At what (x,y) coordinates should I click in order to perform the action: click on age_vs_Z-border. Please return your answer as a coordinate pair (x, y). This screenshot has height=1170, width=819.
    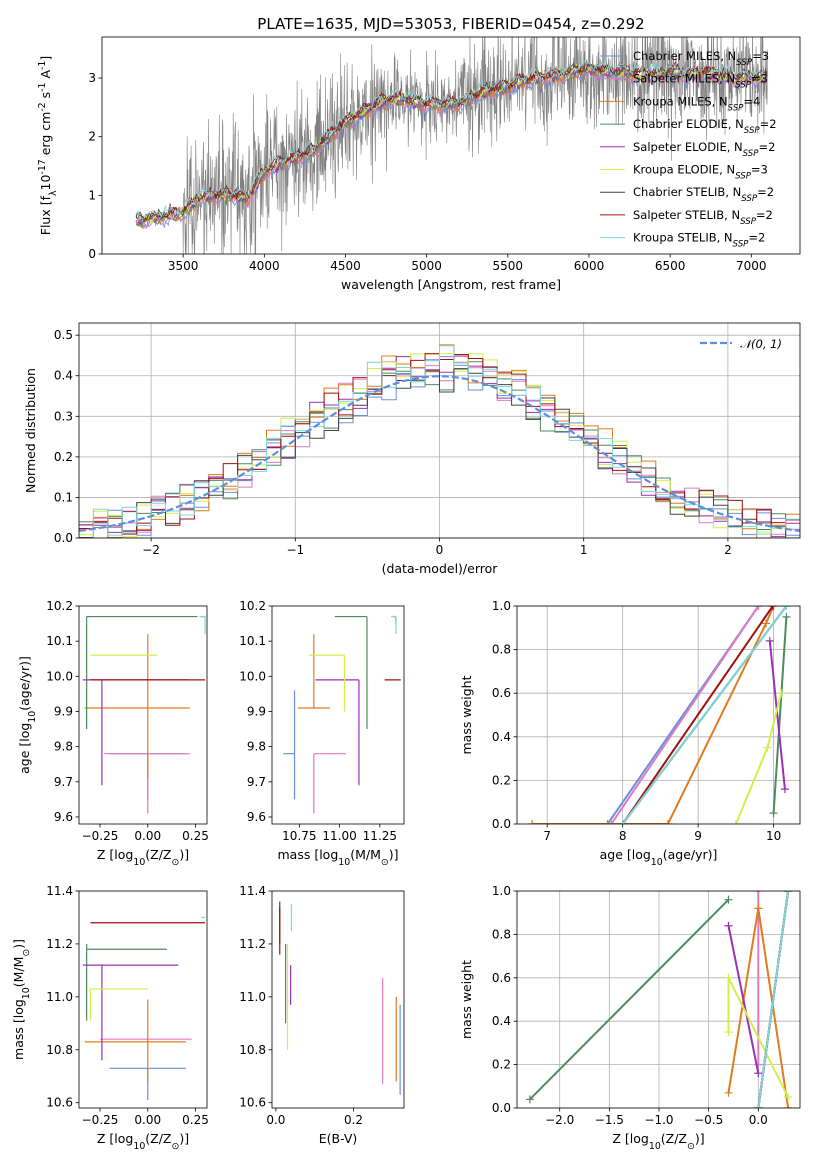
    Looking at the image, I should click on (143, 715).